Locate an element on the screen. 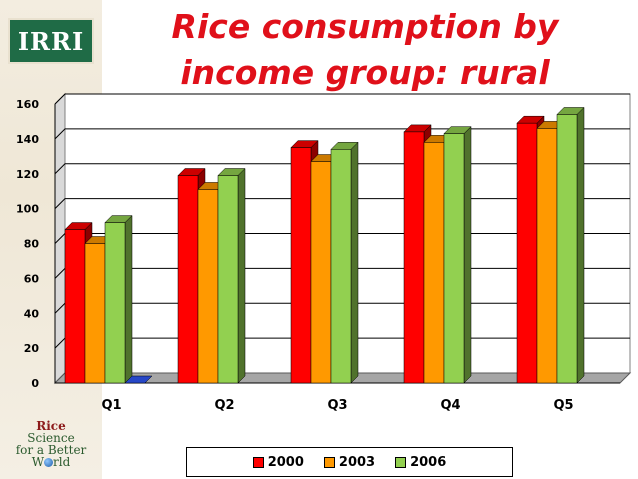  x-tick-label-Q2: Q2 is located at coordinates (224, 405).